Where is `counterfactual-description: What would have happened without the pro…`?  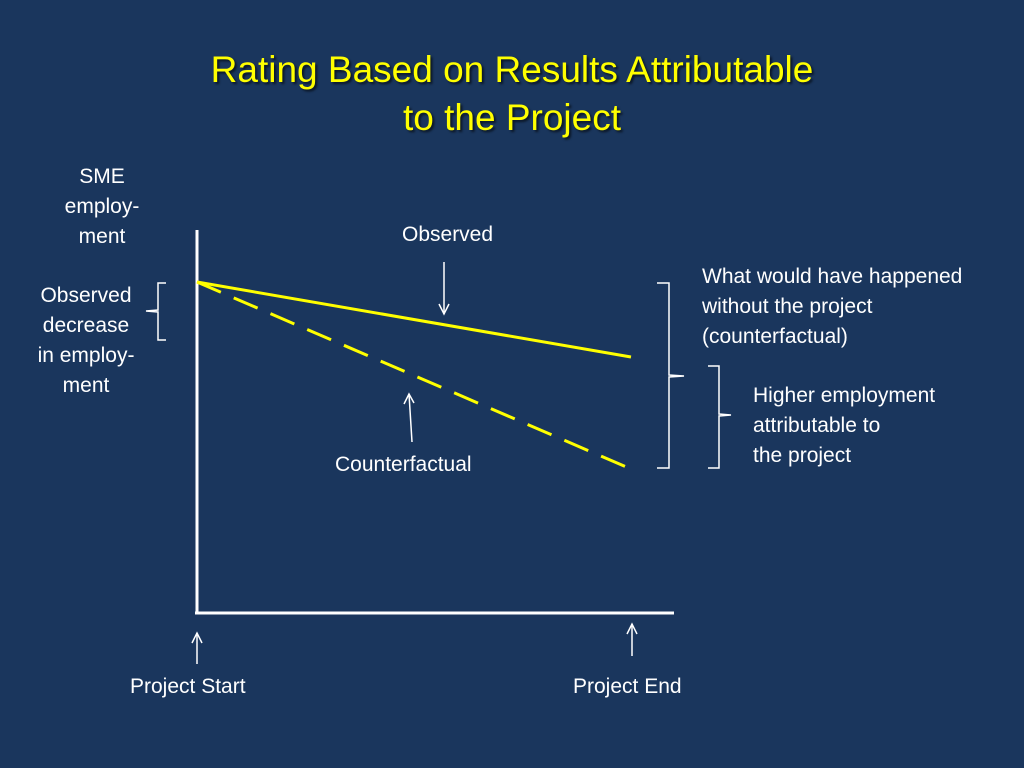
counterfactual-description: What would have happened without the pro… is located at coordinates (832, 307).